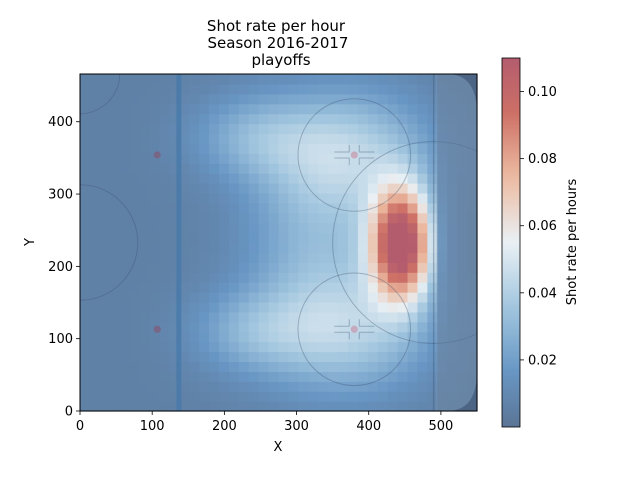  I want to click on faceoff-dot, so click(354, 155).